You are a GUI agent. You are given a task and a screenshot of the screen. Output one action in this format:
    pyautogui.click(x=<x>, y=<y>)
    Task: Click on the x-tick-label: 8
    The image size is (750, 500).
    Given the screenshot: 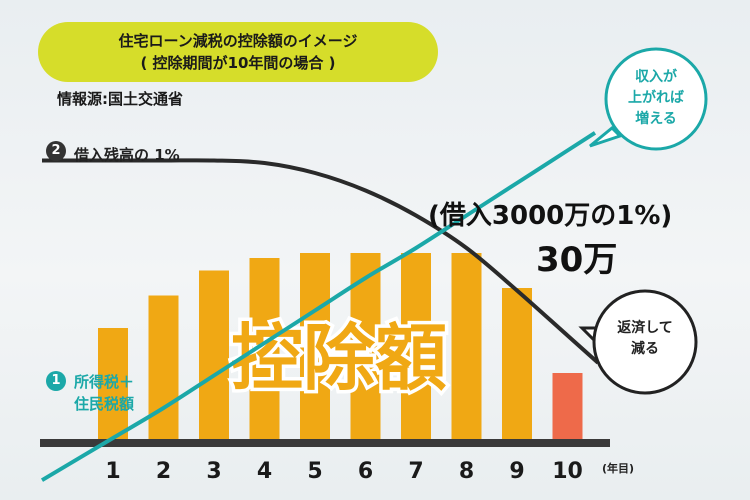 What is the action you would take?
    pyautogui.click(x=466, y=471)
    